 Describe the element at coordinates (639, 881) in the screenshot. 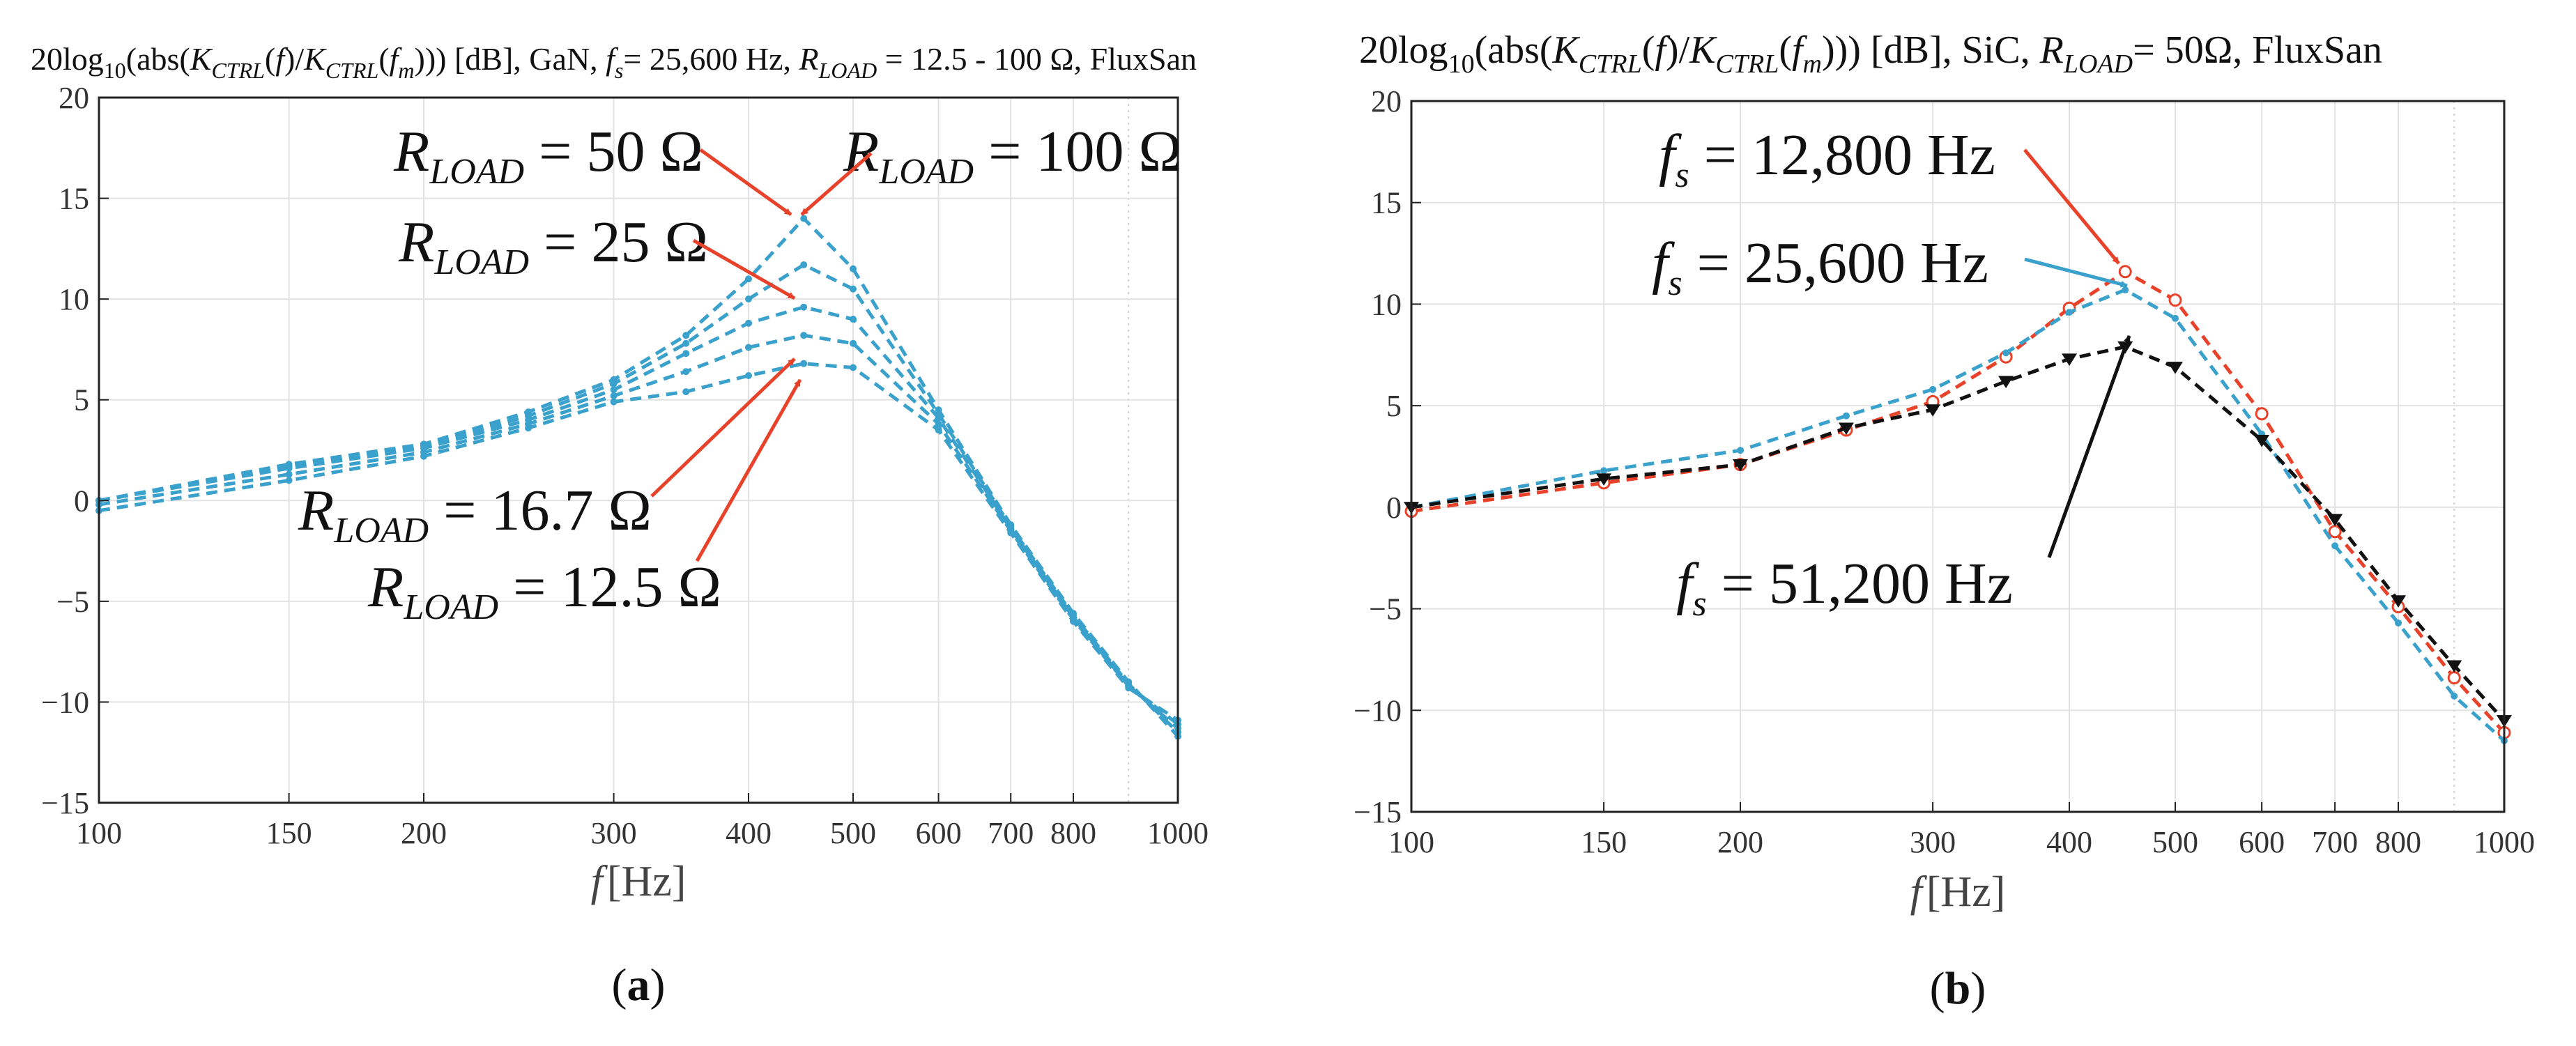

I see `panel-a-xlabel: f[Hz]` at that location.